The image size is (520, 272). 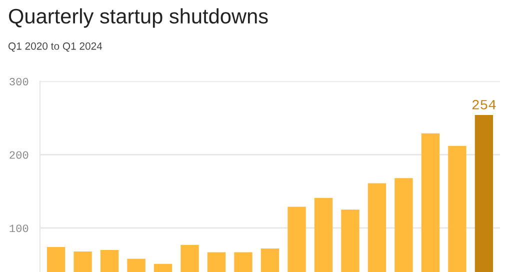 What do you see at coordinates (484, 105) in the screenshot?
I see `data-label: 254` at bounding box center [484, 105].